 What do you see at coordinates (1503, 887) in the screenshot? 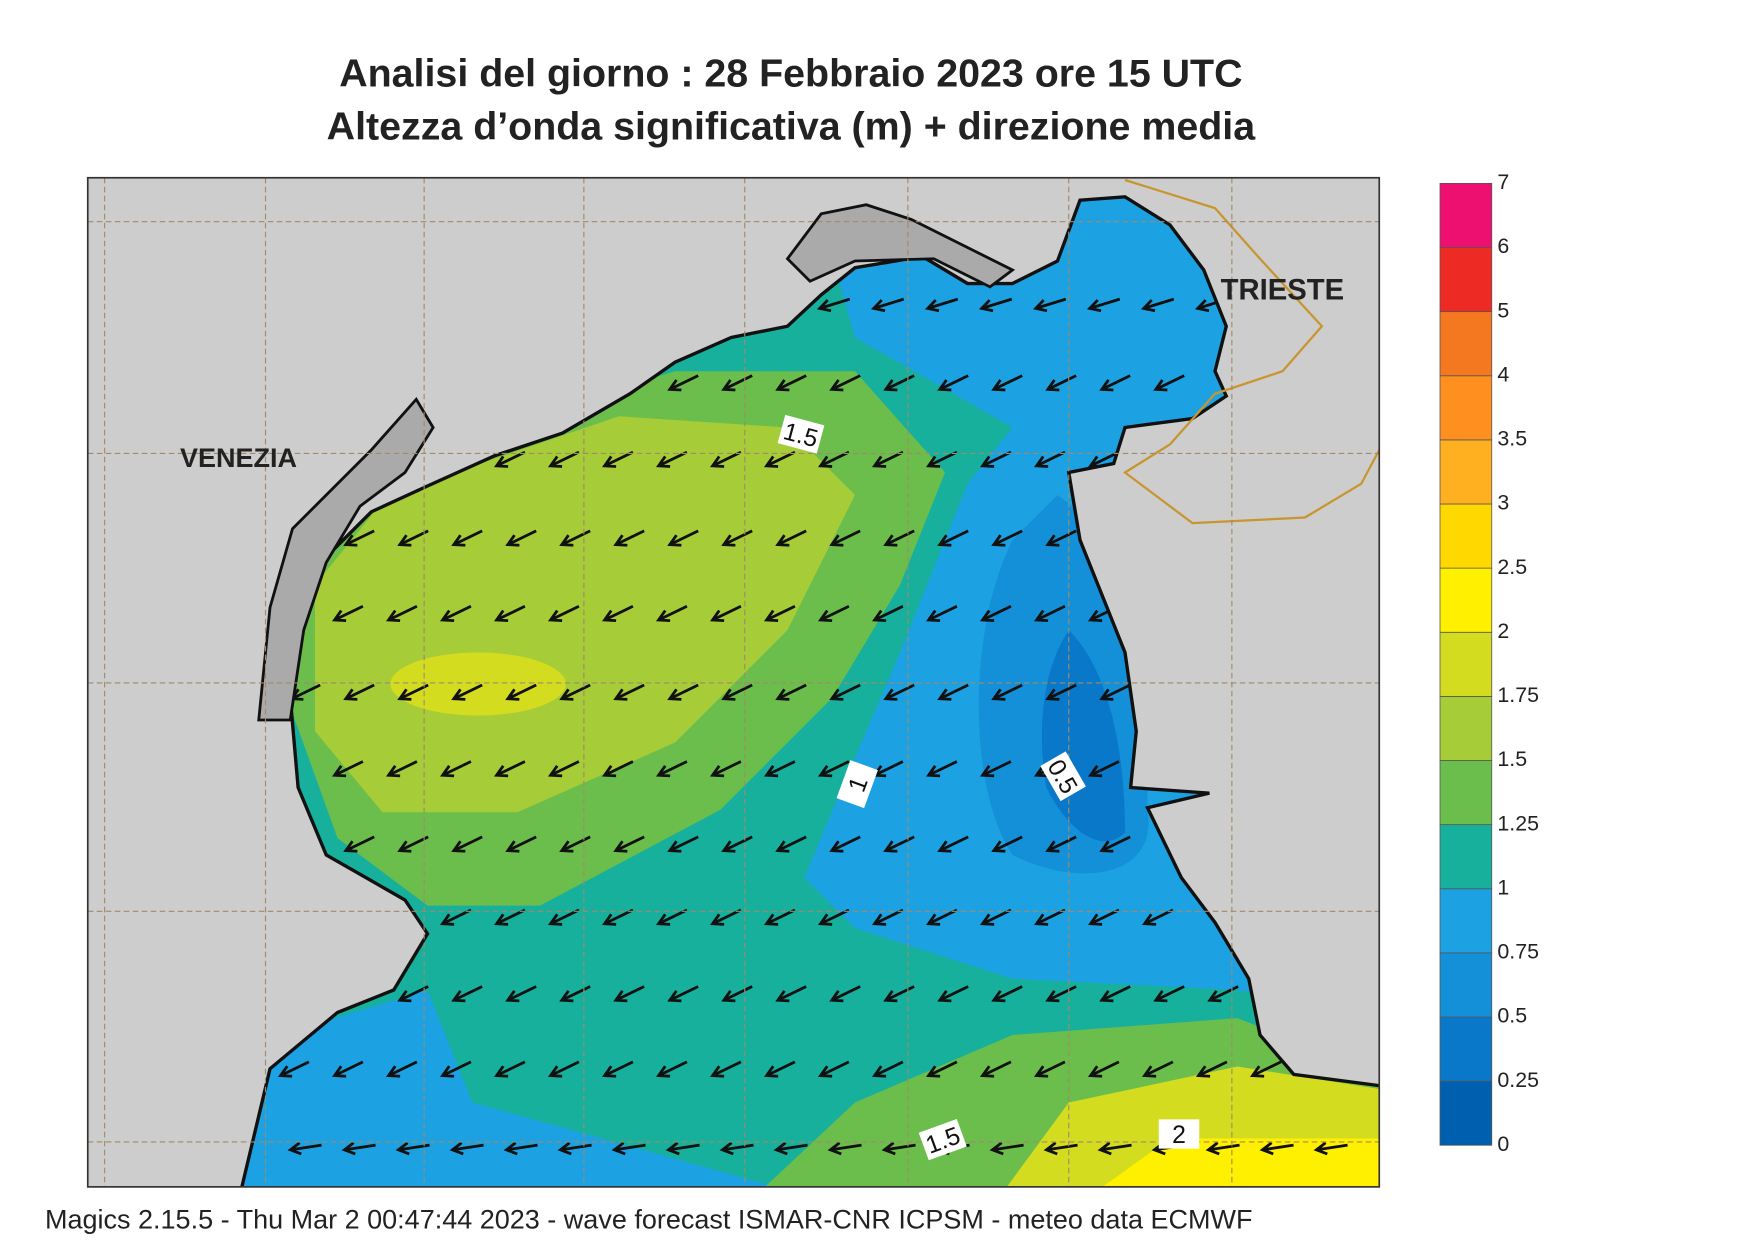
I see `colorbar-label: 1` at bounding box center [1503, 887].